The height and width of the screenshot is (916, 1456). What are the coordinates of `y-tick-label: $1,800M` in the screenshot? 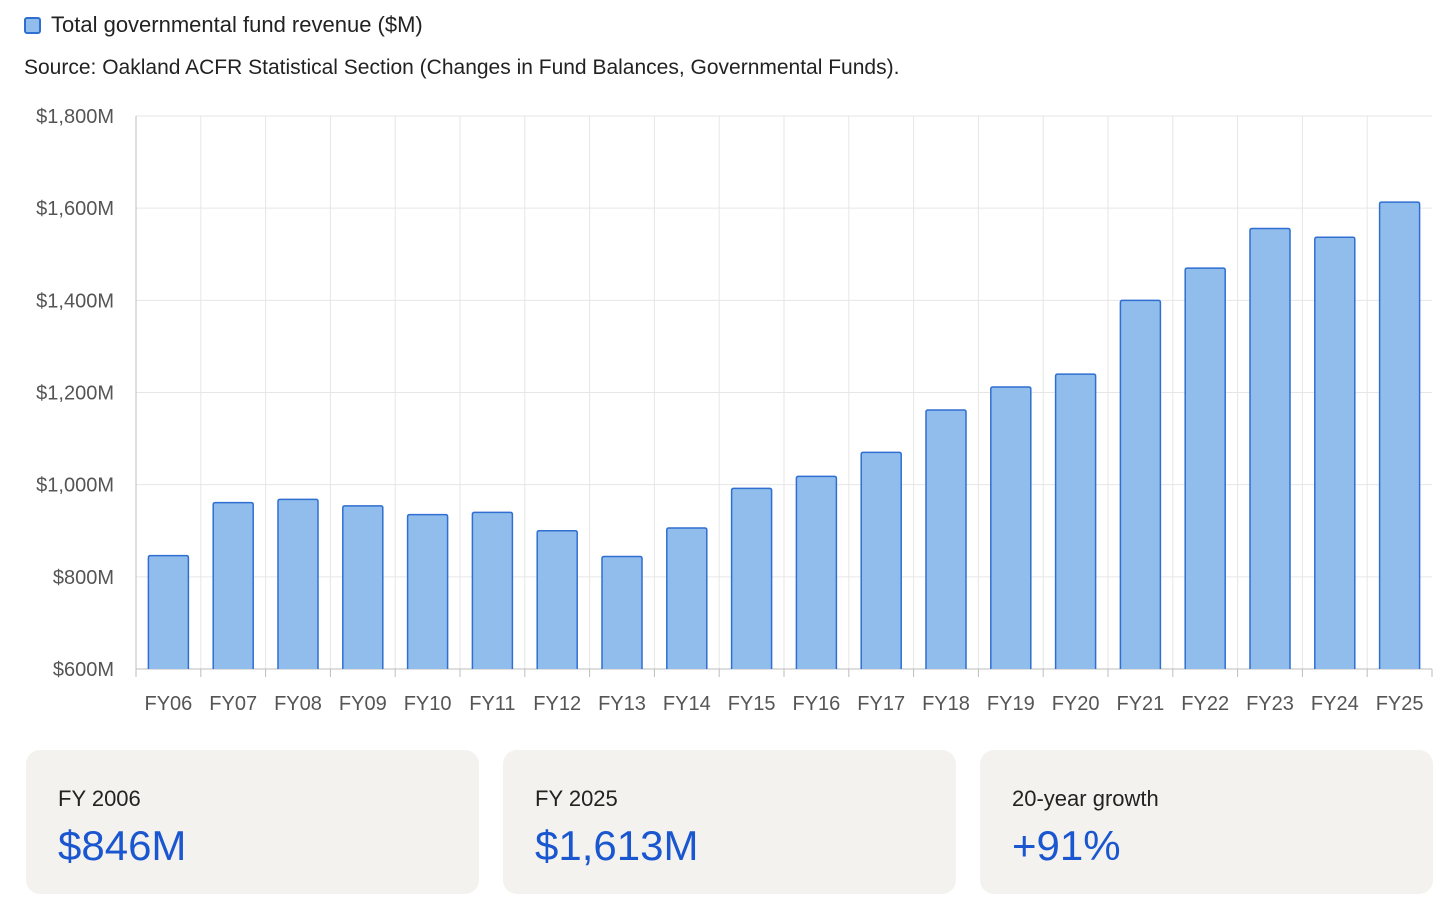 It's located at (75, 117).